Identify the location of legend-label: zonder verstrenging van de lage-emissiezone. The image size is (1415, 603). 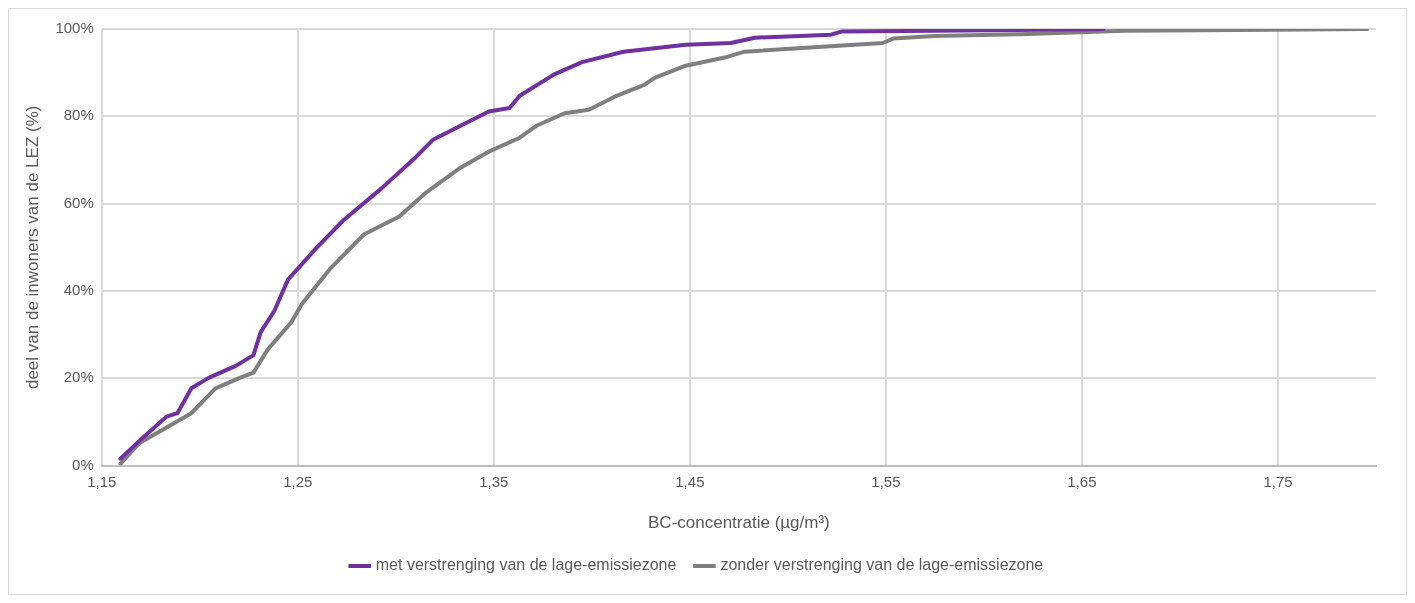
(882, 565).